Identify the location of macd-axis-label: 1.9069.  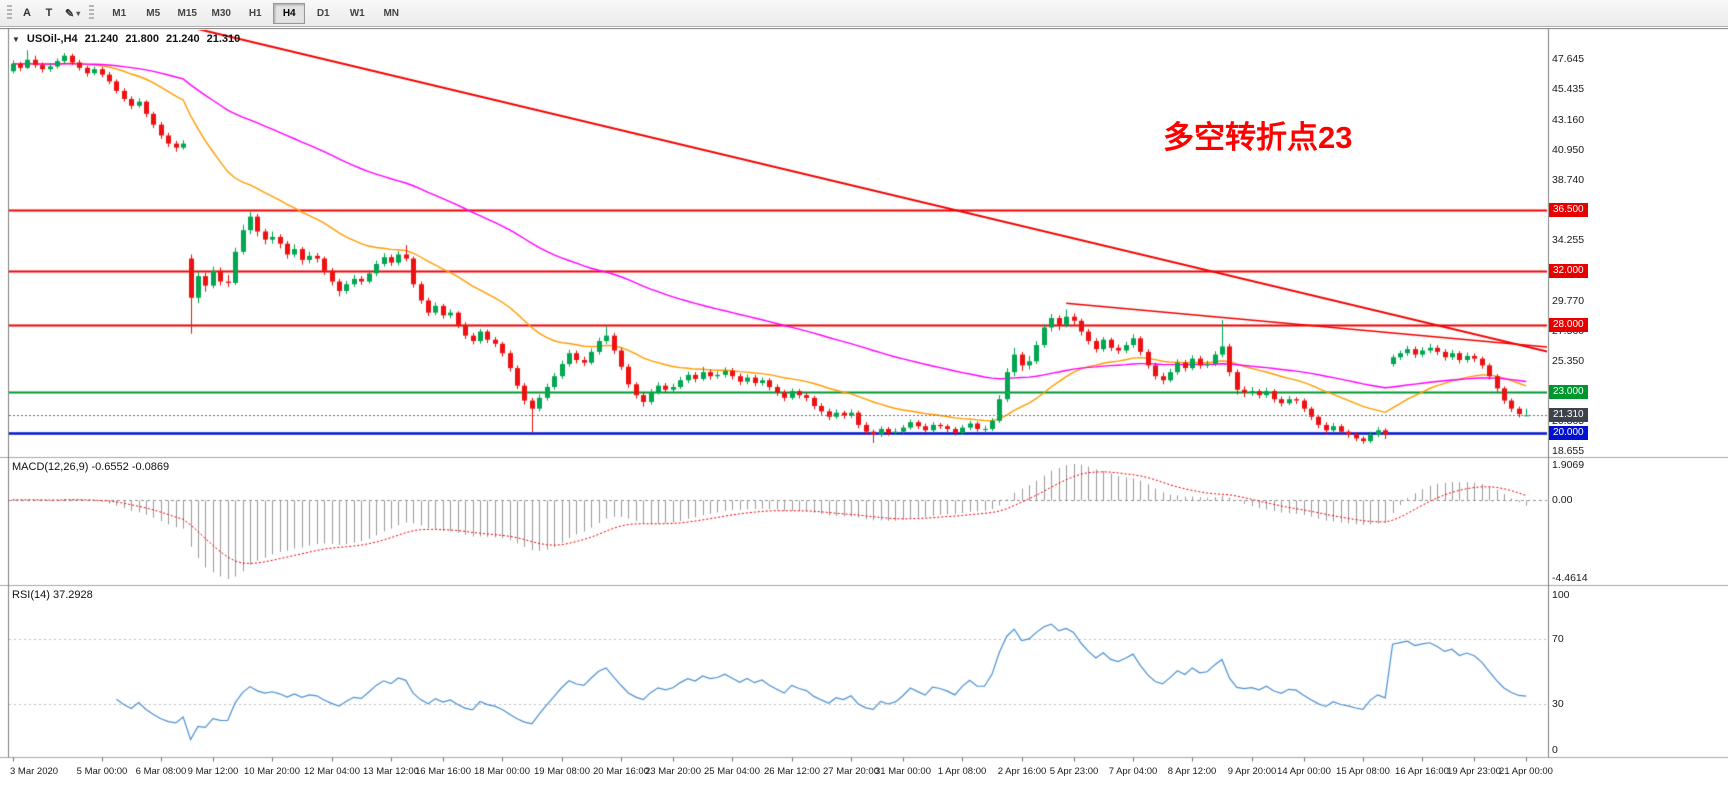
(1568, 465).